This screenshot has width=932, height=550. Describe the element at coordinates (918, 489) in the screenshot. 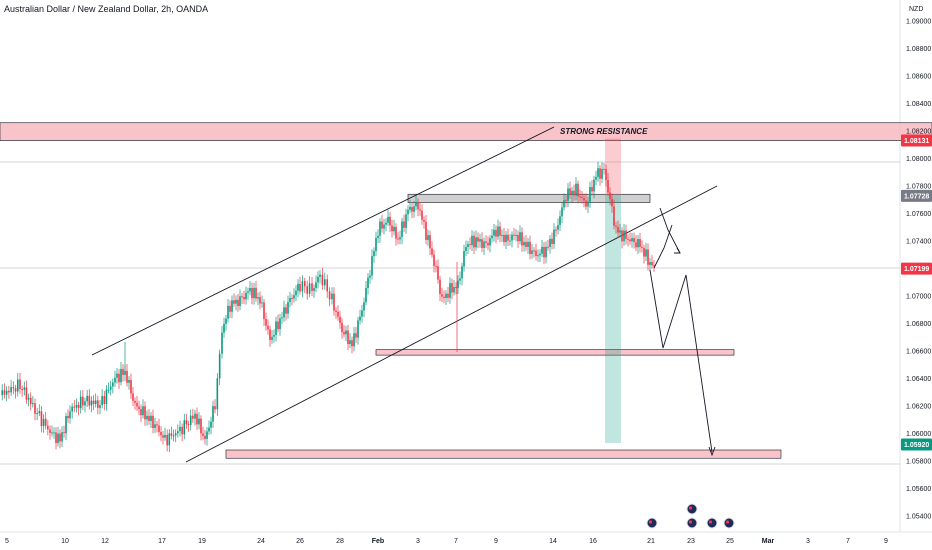

I see `y-tick-label: 1.05600` at that location.